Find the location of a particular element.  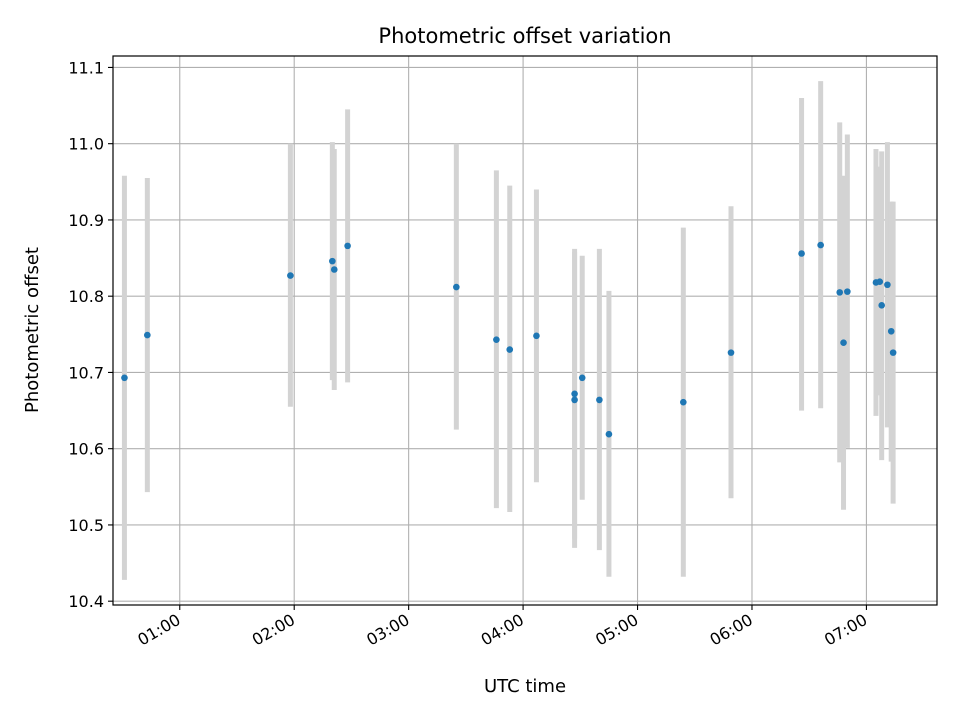

y-tick-label: 11.0 is located at coordinates (86, 144).